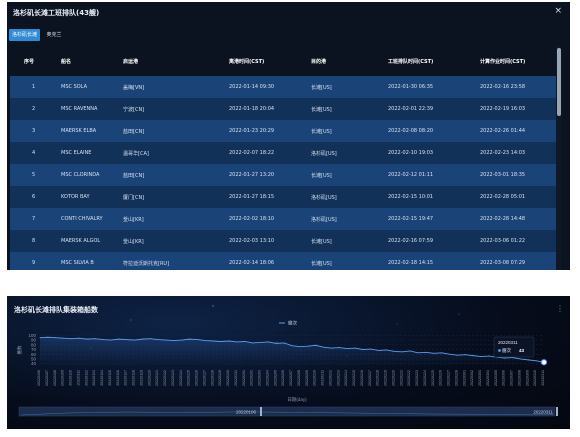 This screenshot has width=580, height=437. What do you see at coordinates (54, 35) in the screenshot?
I see `tab-oakland: 奥克兰` at bounding box center [54, 35].